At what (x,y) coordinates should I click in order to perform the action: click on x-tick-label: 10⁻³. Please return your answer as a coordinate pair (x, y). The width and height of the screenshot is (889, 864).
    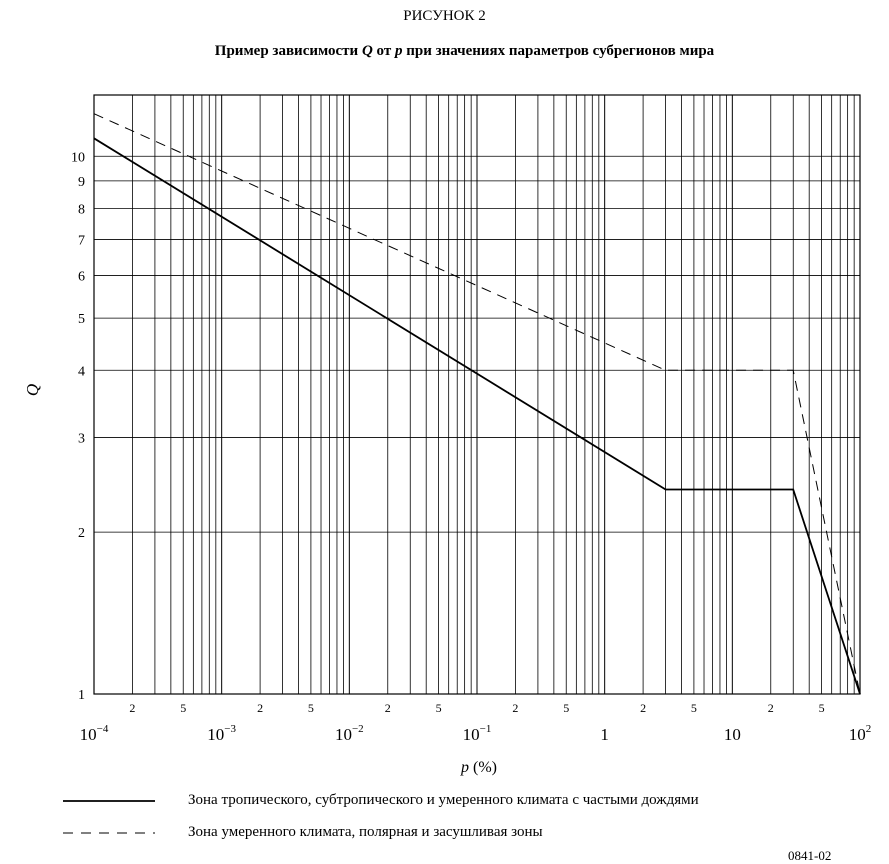
    Looking at the image, I should click on (221, 733).